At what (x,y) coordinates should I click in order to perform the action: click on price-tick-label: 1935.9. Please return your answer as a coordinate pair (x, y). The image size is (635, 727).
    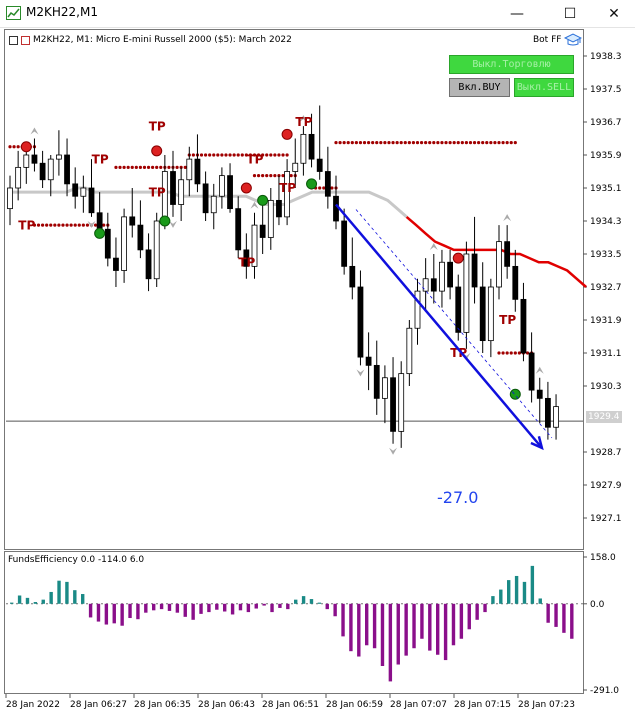
    Looking at the image, I should click on (606, 156).